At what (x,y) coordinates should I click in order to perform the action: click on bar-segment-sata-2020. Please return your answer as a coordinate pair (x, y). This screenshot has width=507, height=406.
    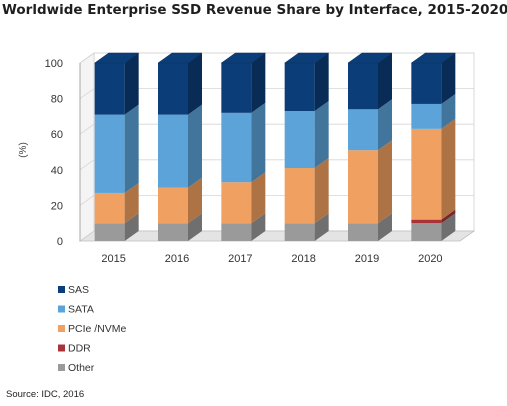
    Looking at the image, I should click on (433, 111).